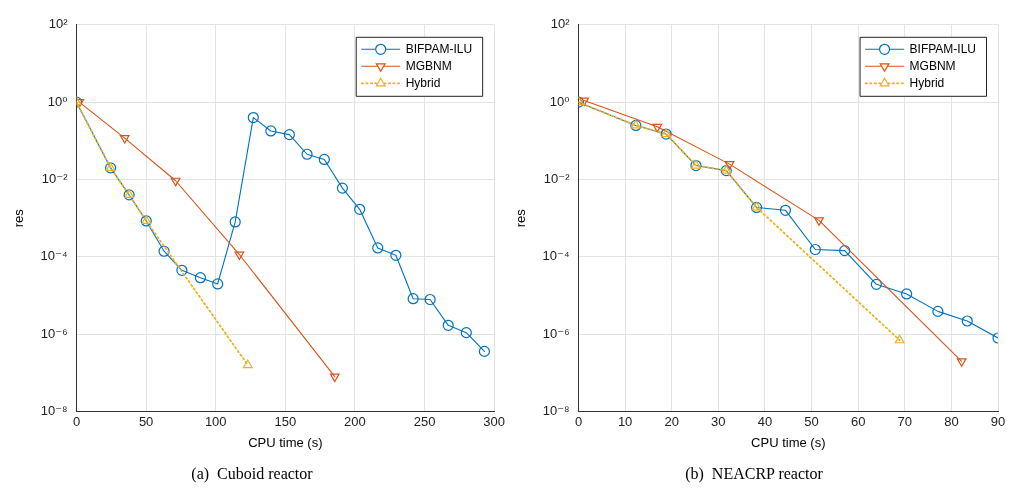 The height and width of the screenshot is (493, 1019). I want to click on x-tick-label: 40, so click(765, 421).